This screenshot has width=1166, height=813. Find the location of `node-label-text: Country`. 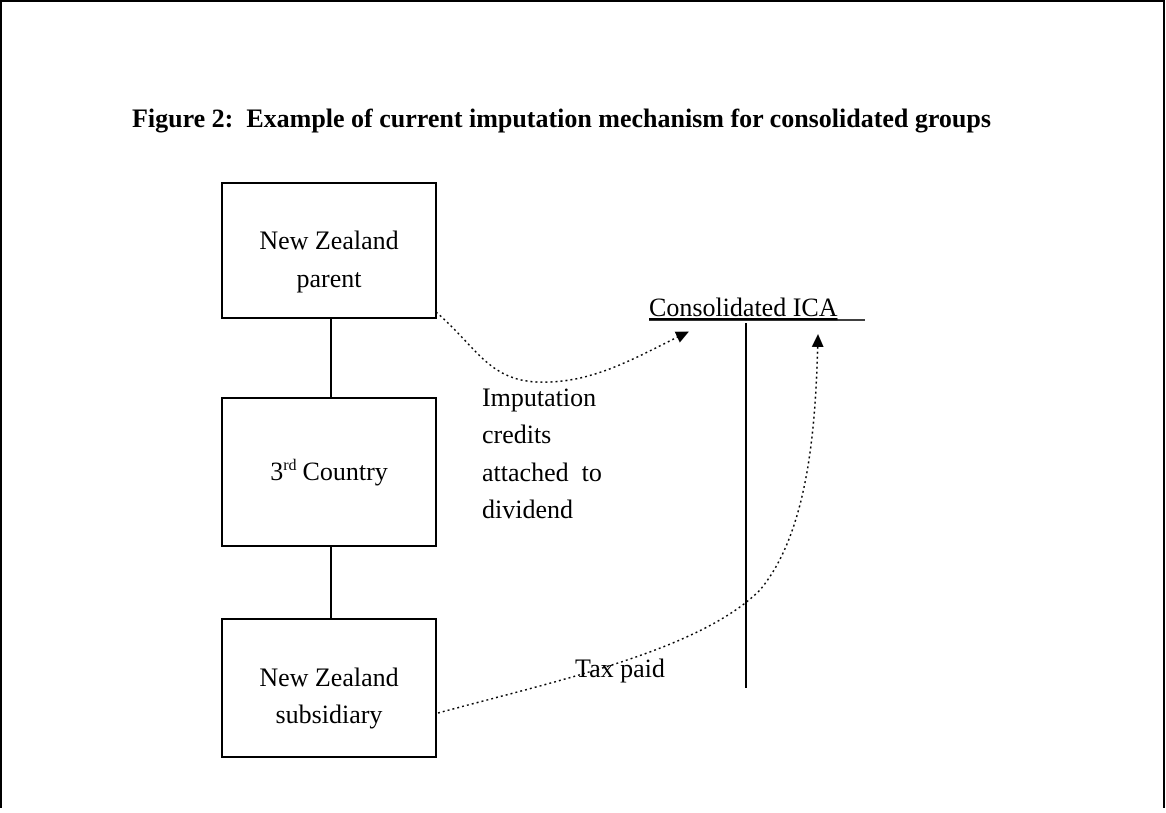

node-label-text: Country is located at coordinates (345, 471).